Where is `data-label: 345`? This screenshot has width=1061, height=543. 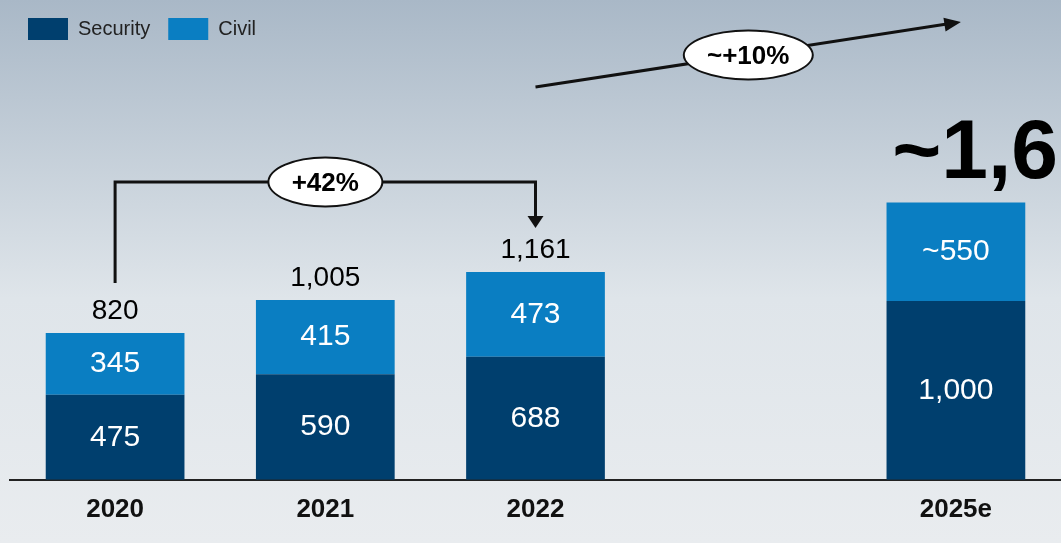 data-label: 345 is located at coordinates (115, 362).